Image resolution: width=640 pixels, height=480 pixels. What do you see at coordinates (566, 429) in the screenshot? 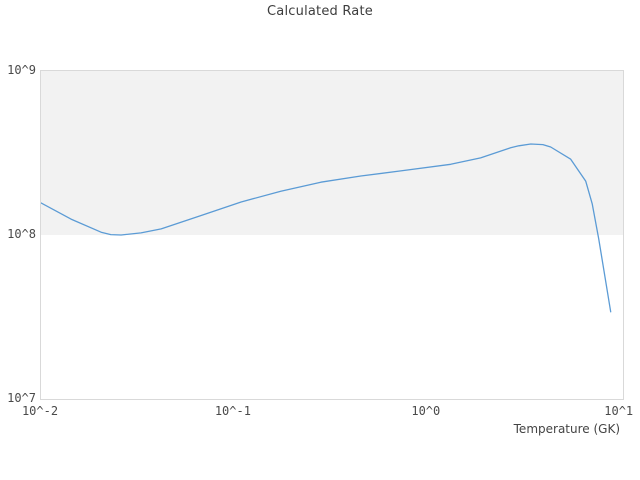
I see `x-axis-title: Temperature (GK)` at bounding box center [566, 429].